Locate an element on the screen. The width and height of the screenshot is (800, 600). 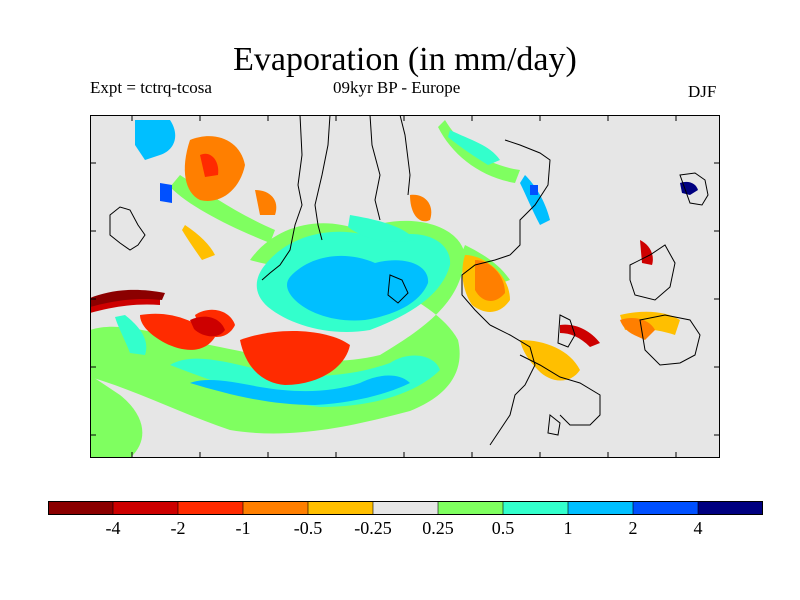
colorbar-tick-label: 0.5 is located at coordinates (503, 528).